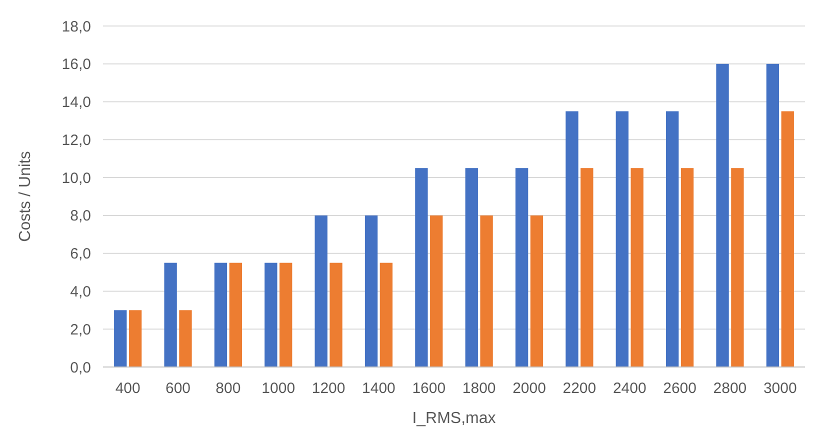 This screenshot has height=441, width=821. Describe the element at coordinates (80, 367) in the screenshot. I see `y-tick-label: 0,0` at that location.